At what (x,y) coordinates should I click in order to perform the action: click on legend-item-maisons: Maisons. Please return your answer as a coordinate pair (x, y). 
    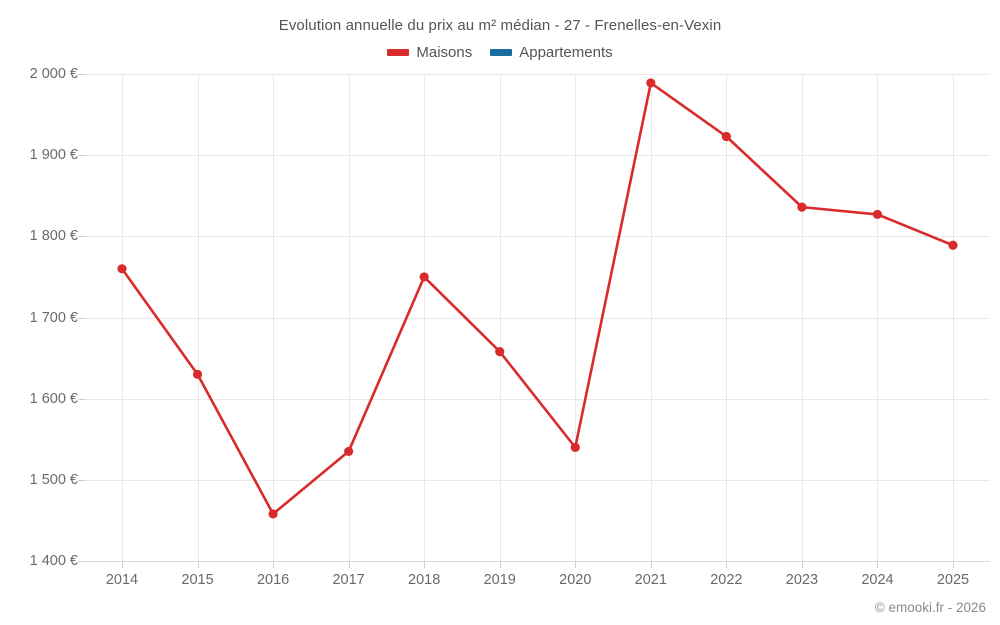
    Looking at the image, I should click on (429, 52).